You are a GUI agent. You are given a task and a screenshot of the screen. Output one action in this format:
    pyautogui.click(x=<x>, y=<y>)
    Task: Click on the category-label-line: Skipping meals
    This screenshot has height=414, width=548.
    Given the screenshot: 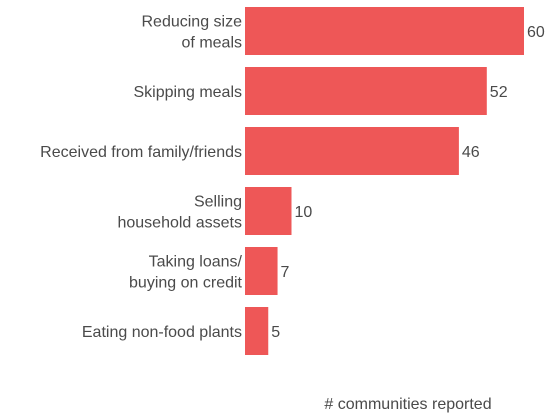 What is the action you would take?
    pyautogui.click(x=188, y=92)
    